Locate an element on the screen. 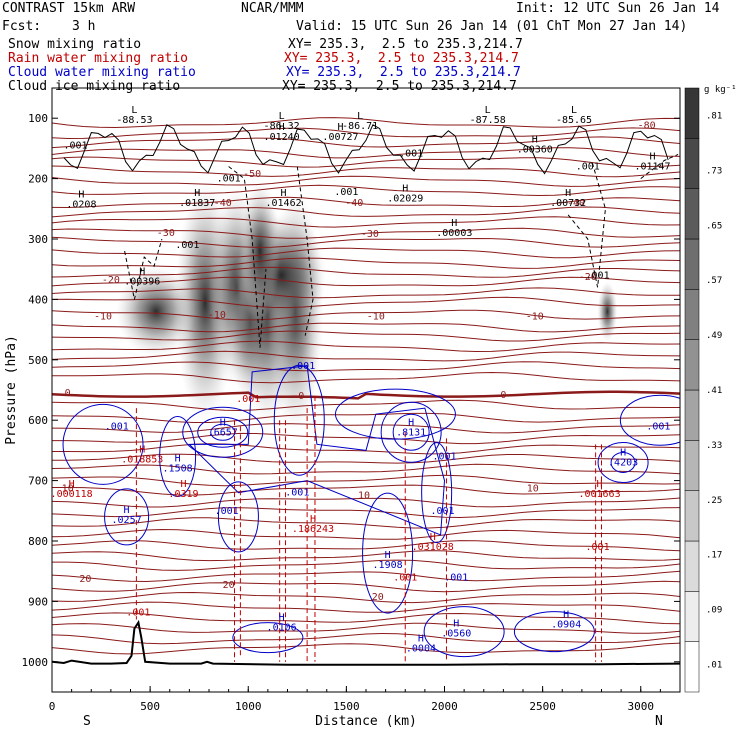 Image resolution: width=740 pixels, height=740 pixels. colorbar-label: .01 is located at coordinates (714, 666).